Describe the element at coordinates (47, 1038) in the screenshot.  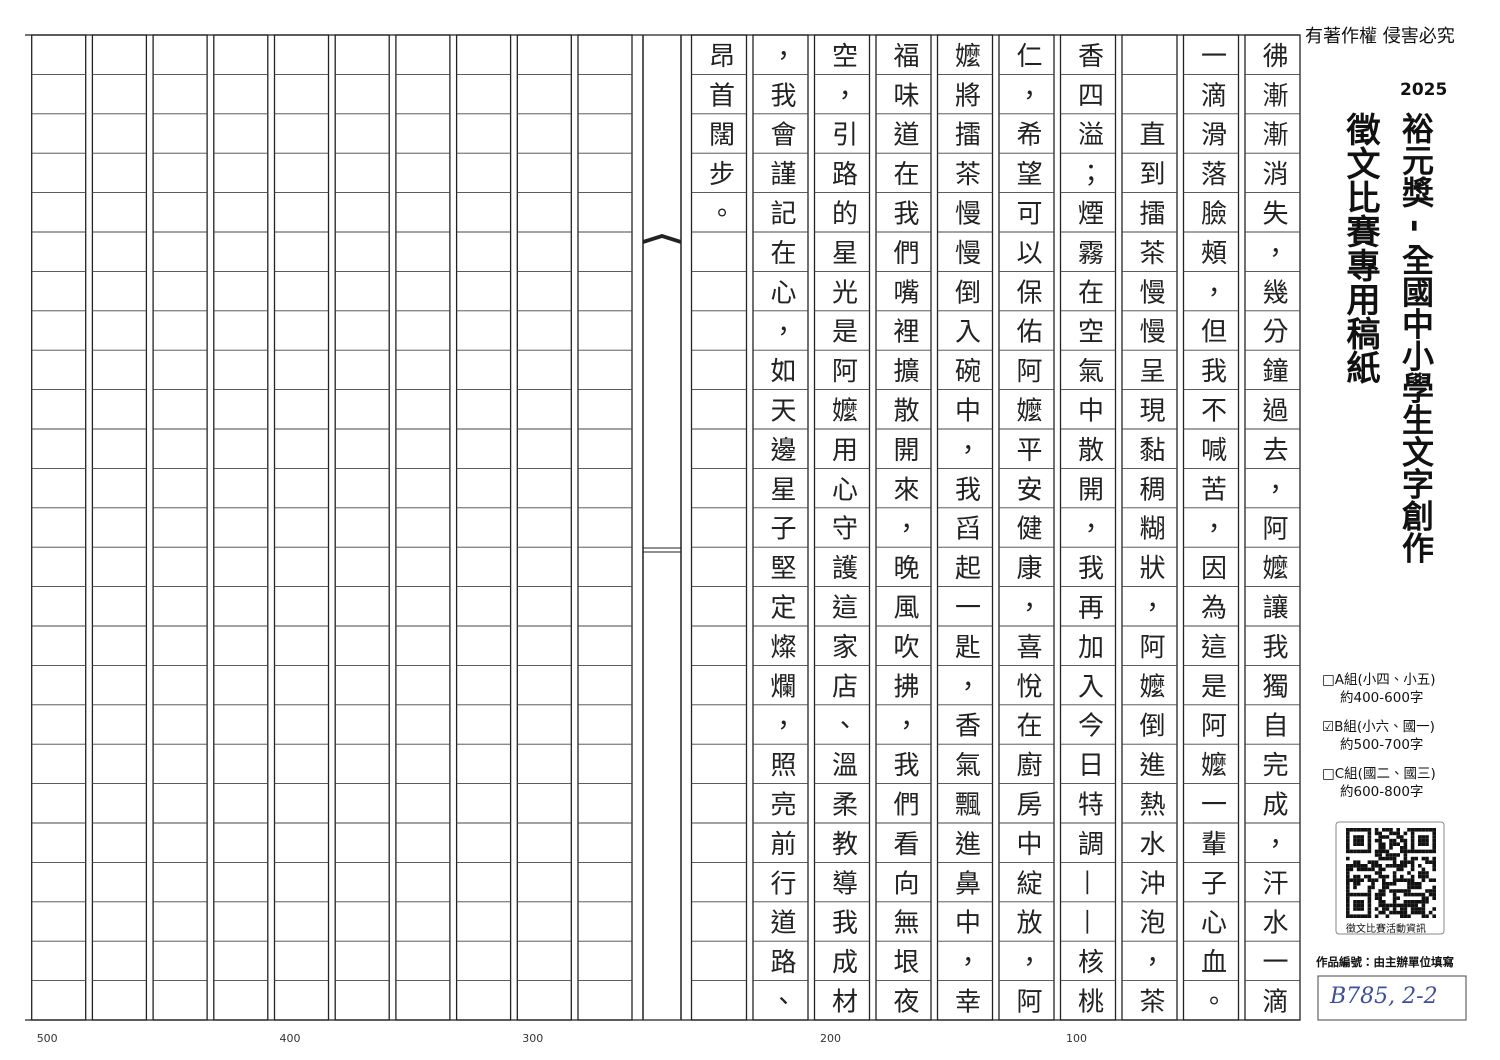
I see `scale-label: 500` at that location.